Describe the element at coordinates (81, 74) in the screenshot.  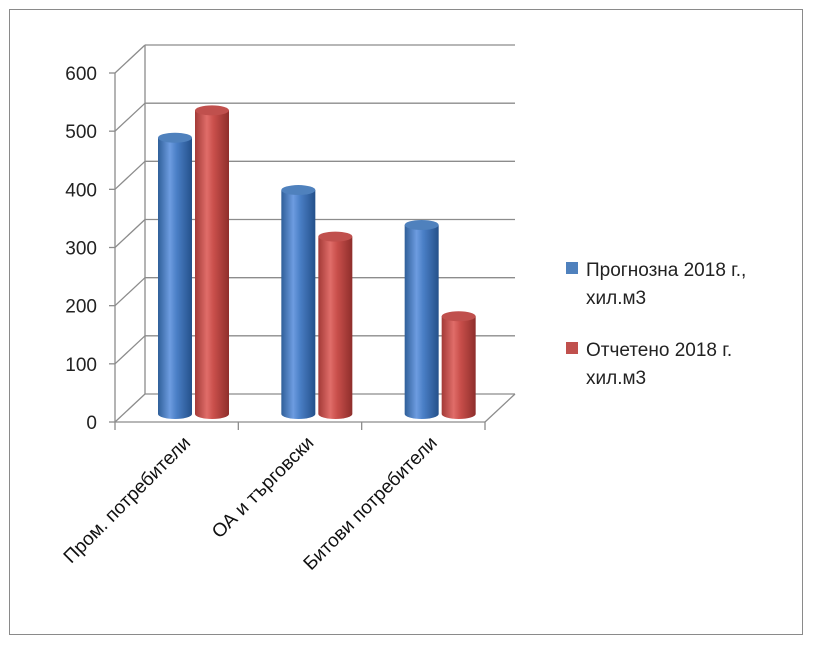
I see `y-tick-label: 600` at that location.